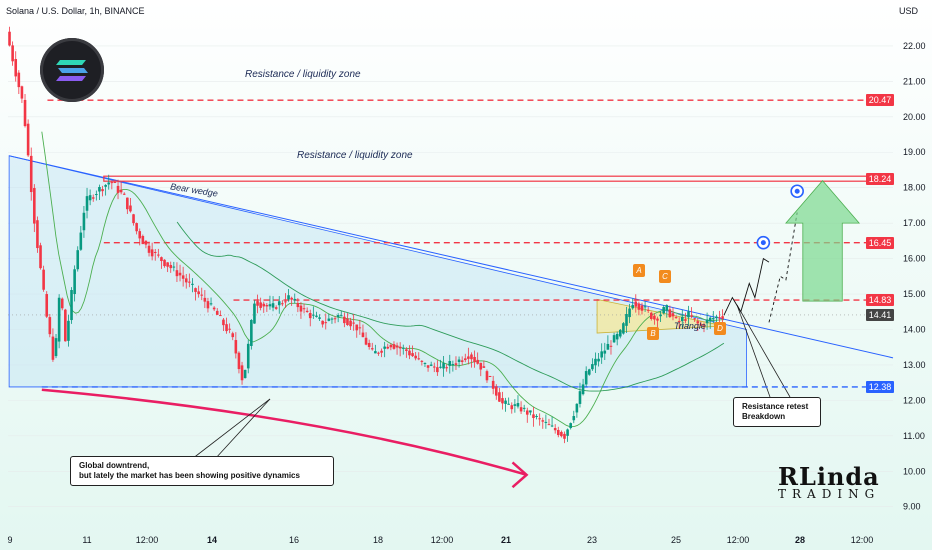 Image resolution: width=932 pixels, height=550 pixels. Describe the element at coordinates (775, 406) in the screenshot. I see `retest-callout-line1: Resistance retest` at that location.